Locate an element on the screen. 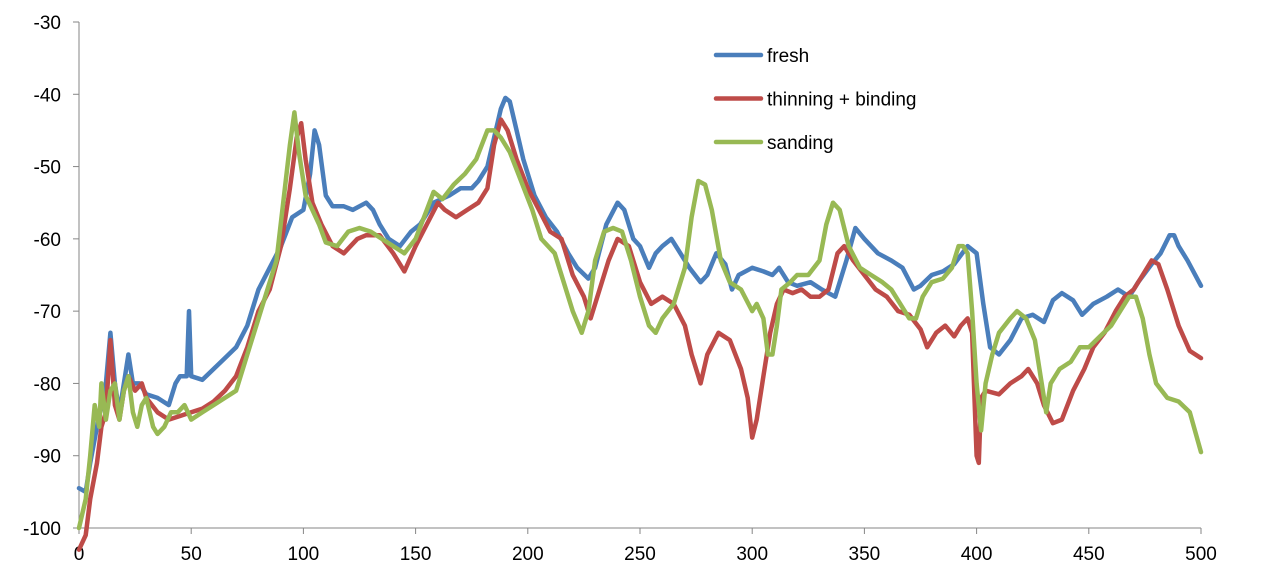 Image resolution: width=1267 pixels, height=582 pixels. y-tick-label: -90 is located at coordinates (47, 457).